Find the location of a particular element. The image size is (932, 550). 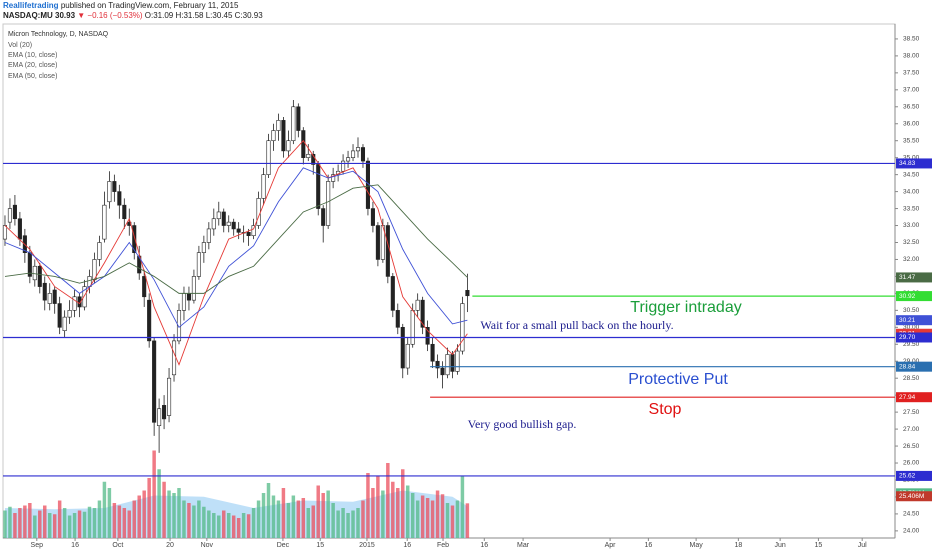

y-tick-label: 24.00 is located at coordinates (911, 531).